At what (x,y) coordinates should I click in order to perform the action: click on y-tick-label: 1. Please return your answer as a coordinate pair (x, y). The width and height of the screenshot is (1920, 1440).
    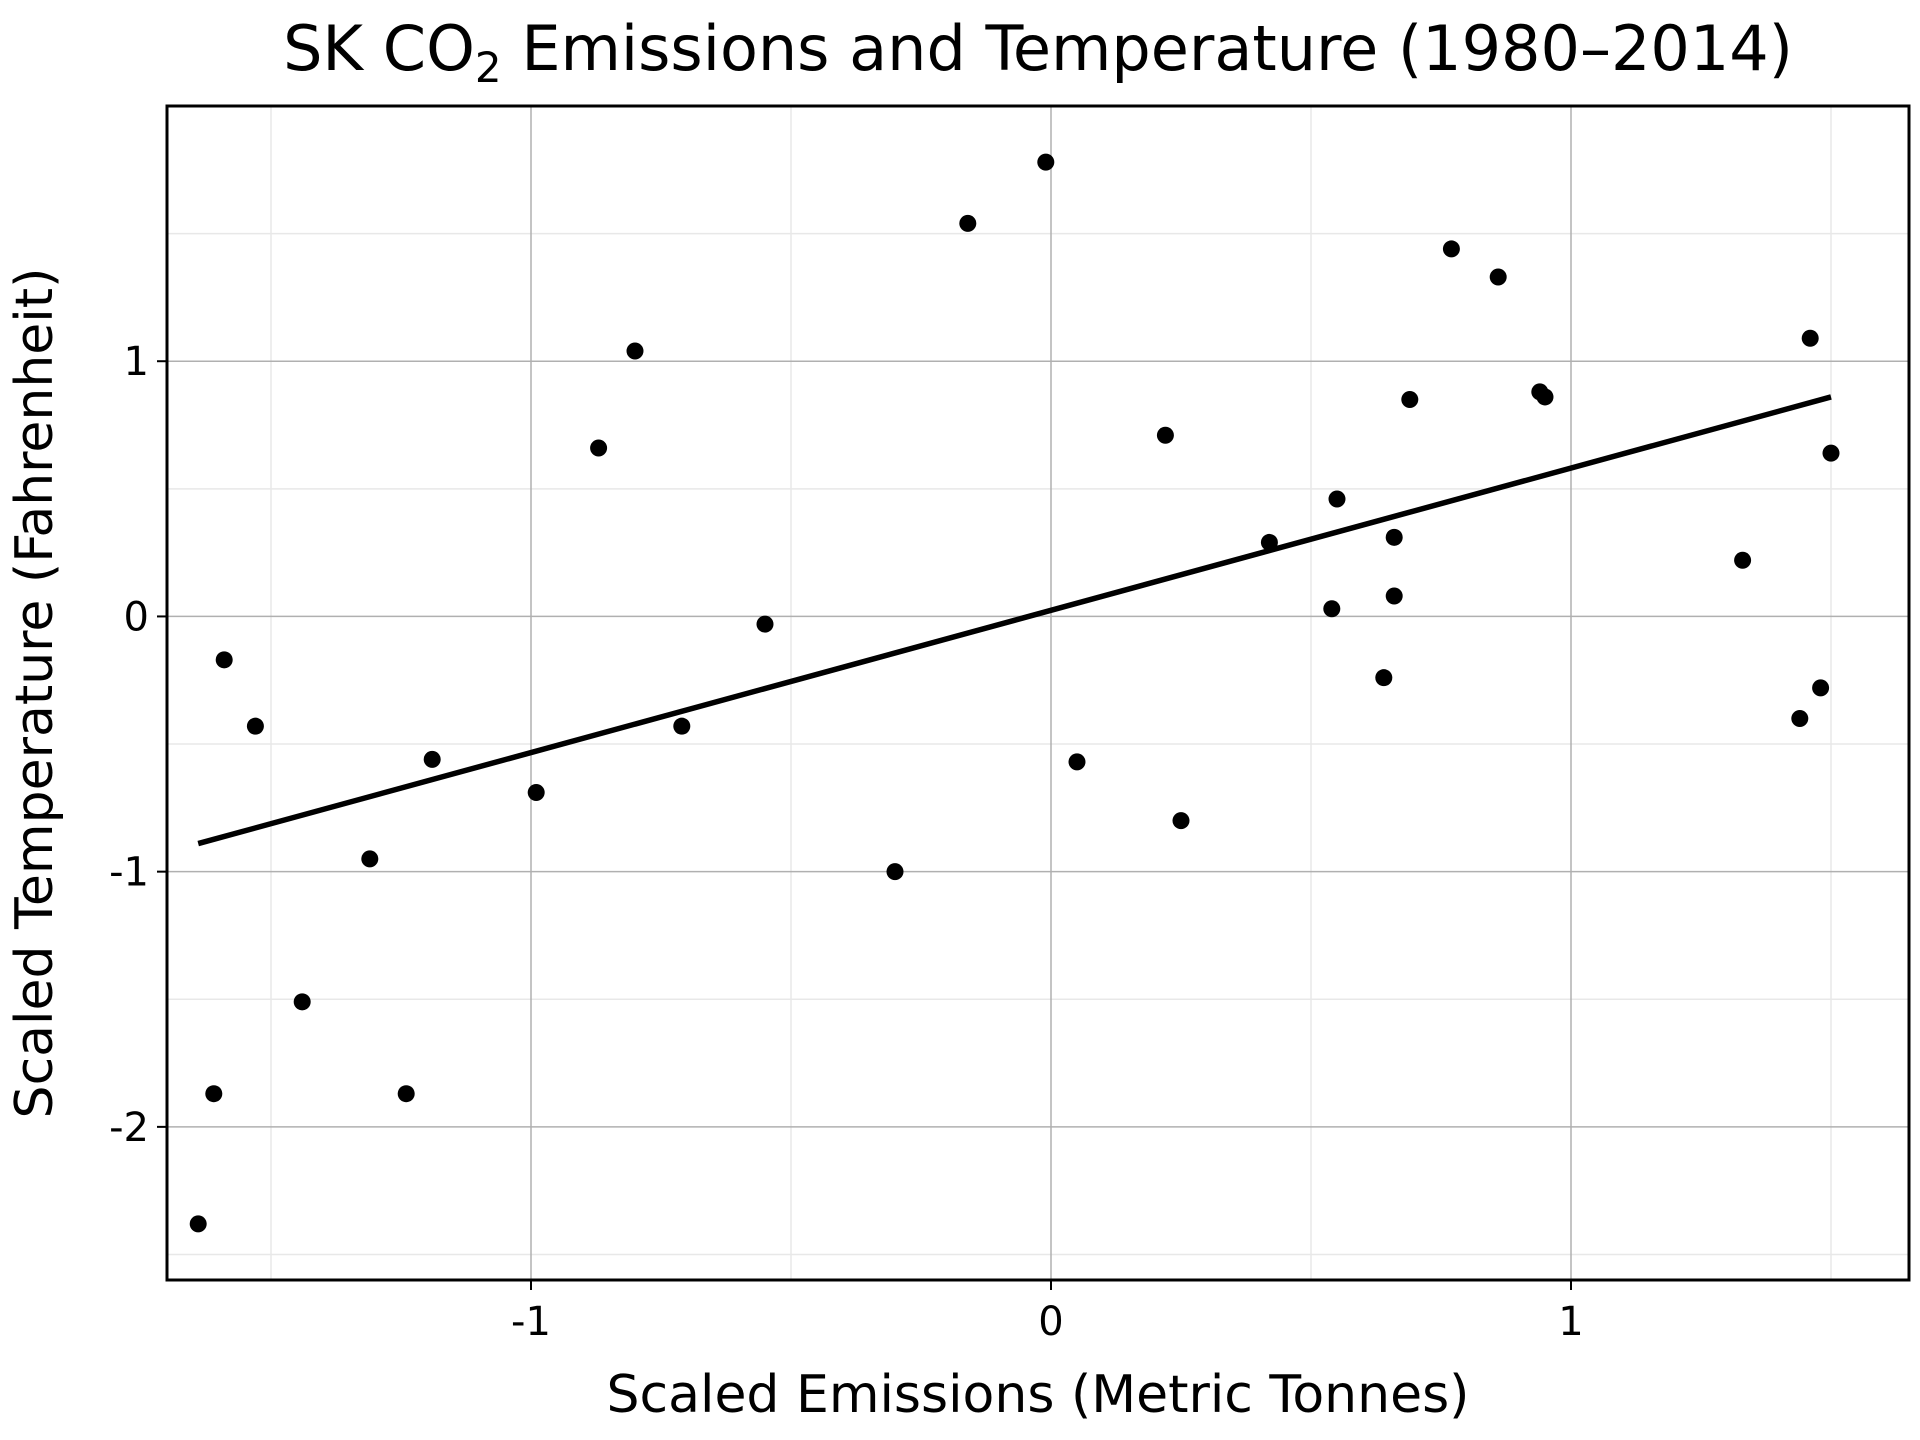
    Looking at the image, I should click on (136, 362).